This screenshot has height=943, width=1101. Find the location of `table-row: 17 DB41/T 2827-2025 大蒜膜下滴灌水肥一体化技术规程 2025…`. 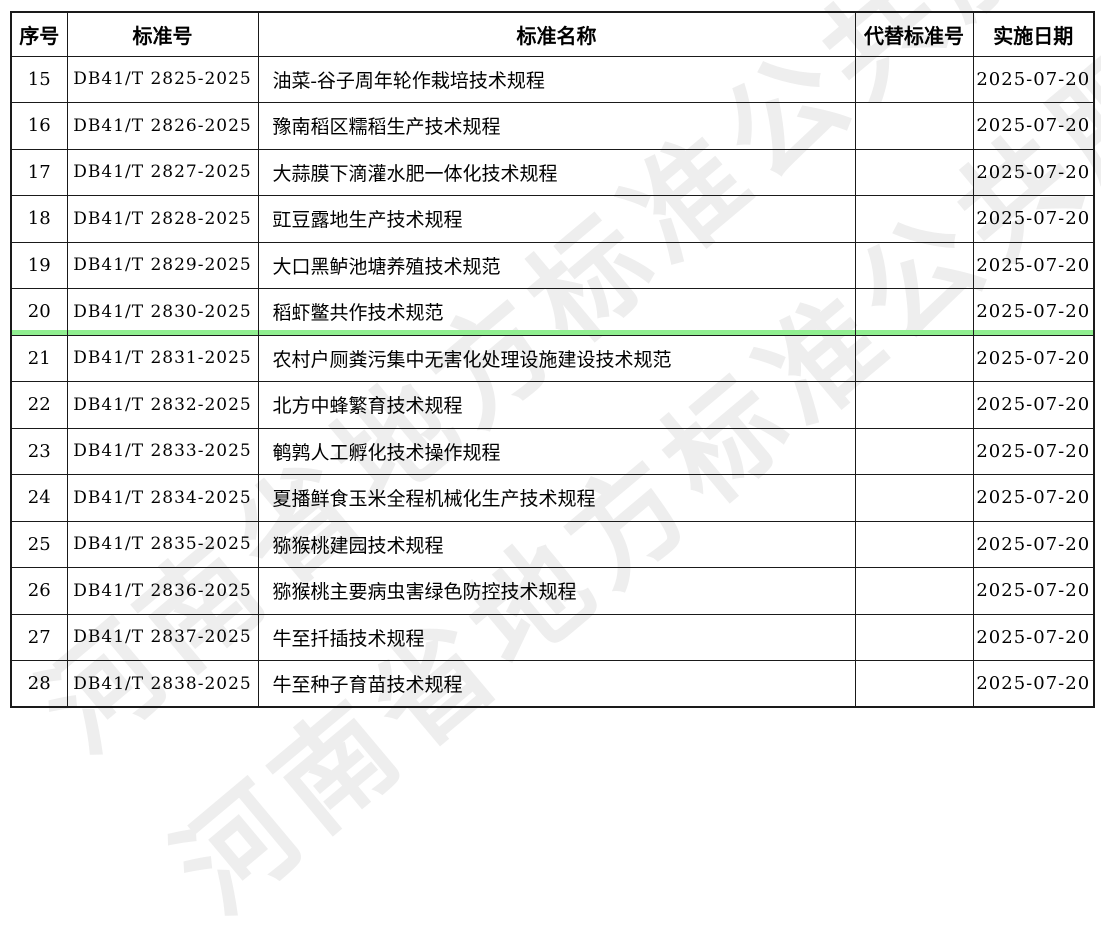

table-row: 17 DB41/T 2827-2025 大蒜膜下滴灌水肥一体化技术规程 2025… is located at coordinates (552, 172).